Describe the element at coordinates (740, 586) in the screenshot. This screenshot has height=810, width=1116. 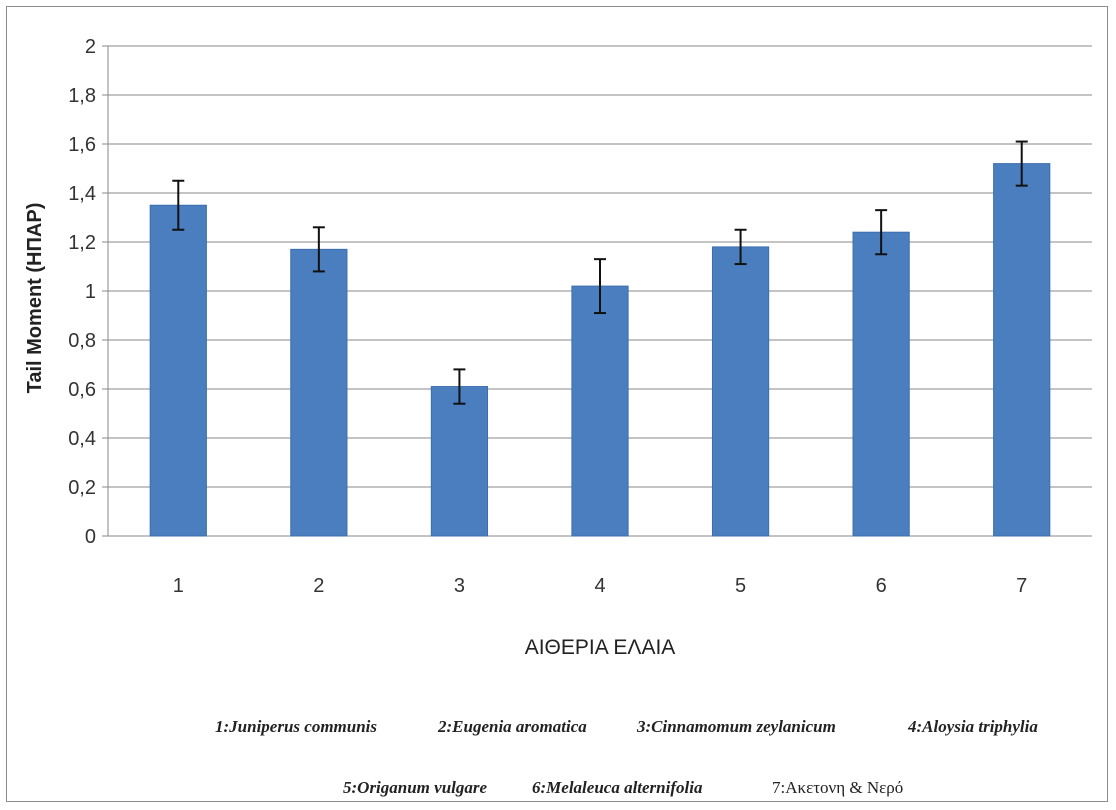
I see `x-tick-label: 5` at that location.